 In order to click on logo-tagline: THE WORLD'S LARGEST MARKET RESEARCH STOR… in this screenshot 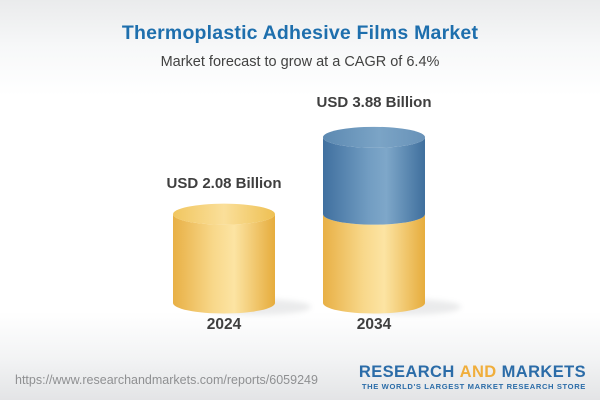, I will do `click(473, 386)`.